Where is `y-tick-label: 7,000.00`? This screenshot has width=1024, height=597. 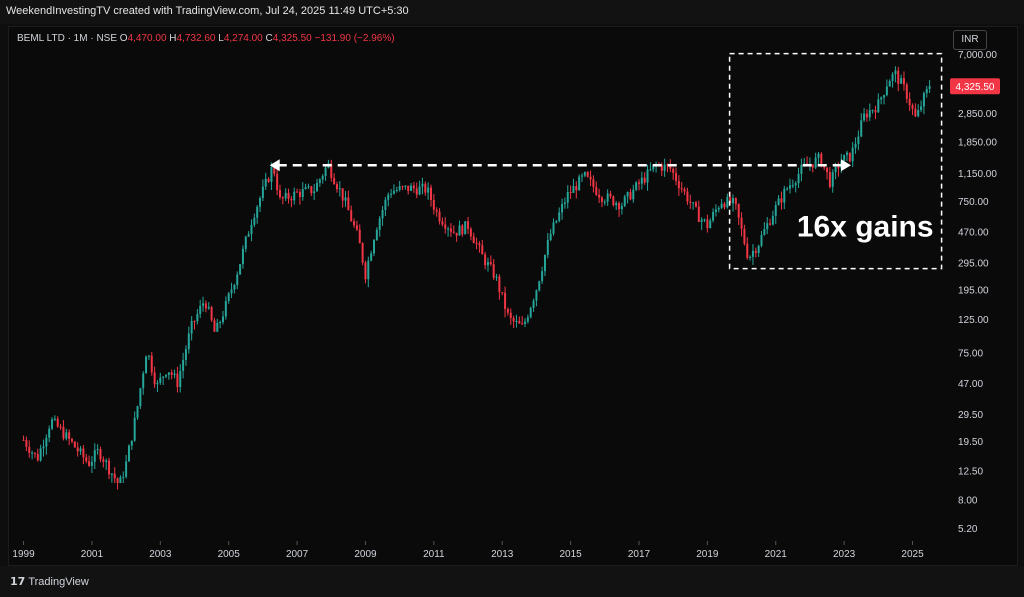
y-tick-label: 7,000.00 is located at coordinates (977, 55).